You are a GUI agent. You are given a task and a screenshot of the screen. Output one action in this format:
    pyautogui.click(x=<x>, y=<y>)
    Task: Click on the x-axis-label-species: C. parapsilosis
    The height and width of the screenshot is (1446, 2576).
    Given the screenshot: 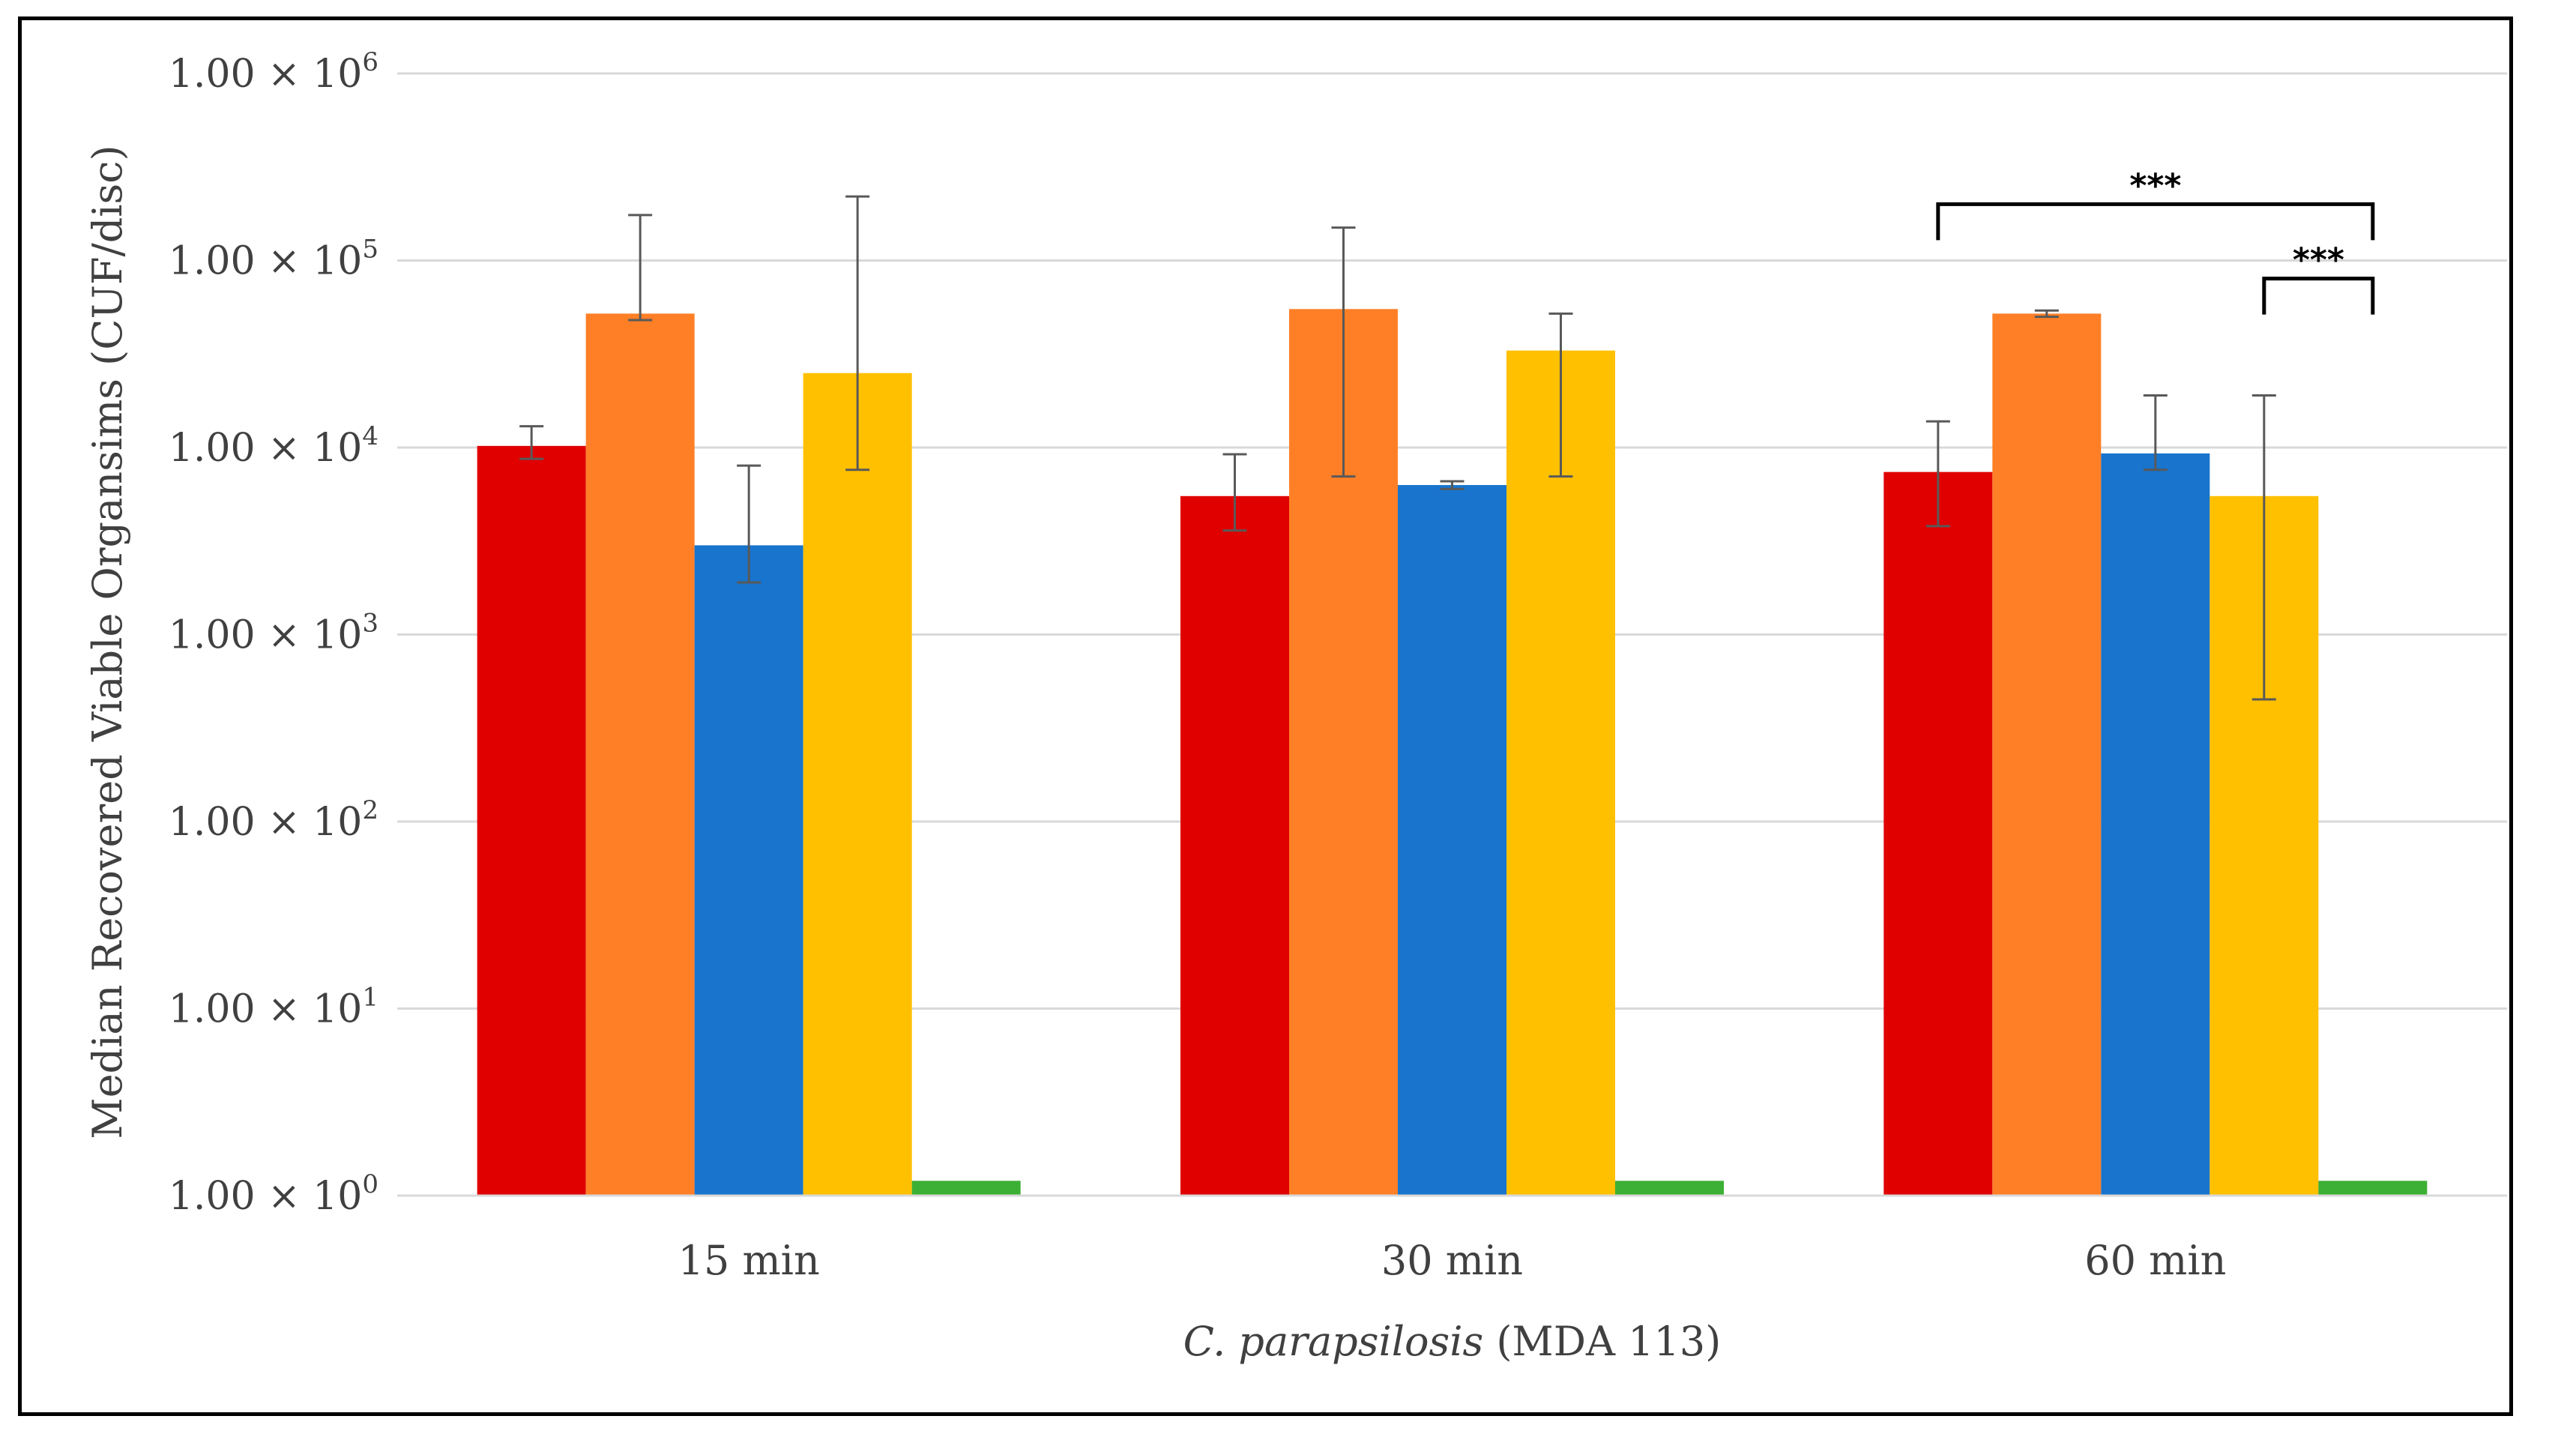 What is the action you would take?
    pyautogui.click(x=1334, y=1341)
    